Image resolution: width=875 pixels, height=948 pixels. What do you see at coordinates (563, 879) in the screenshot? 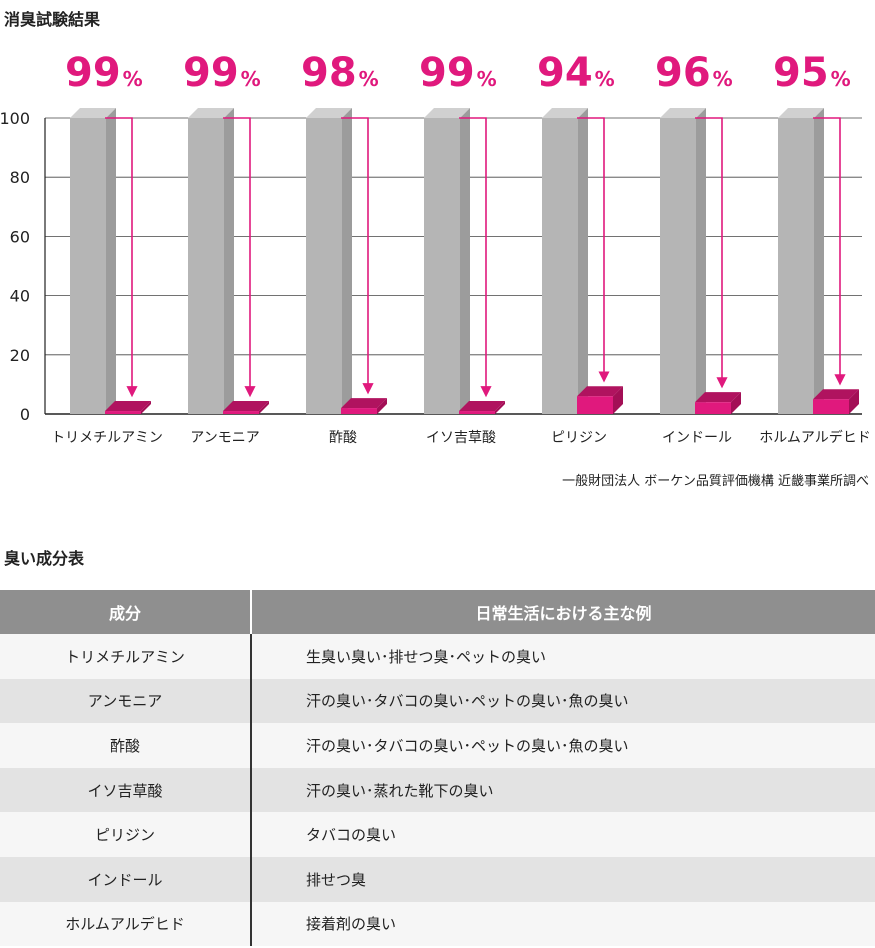
I see `example-cell: 排せつ臭` at bounding box center [563, 879].